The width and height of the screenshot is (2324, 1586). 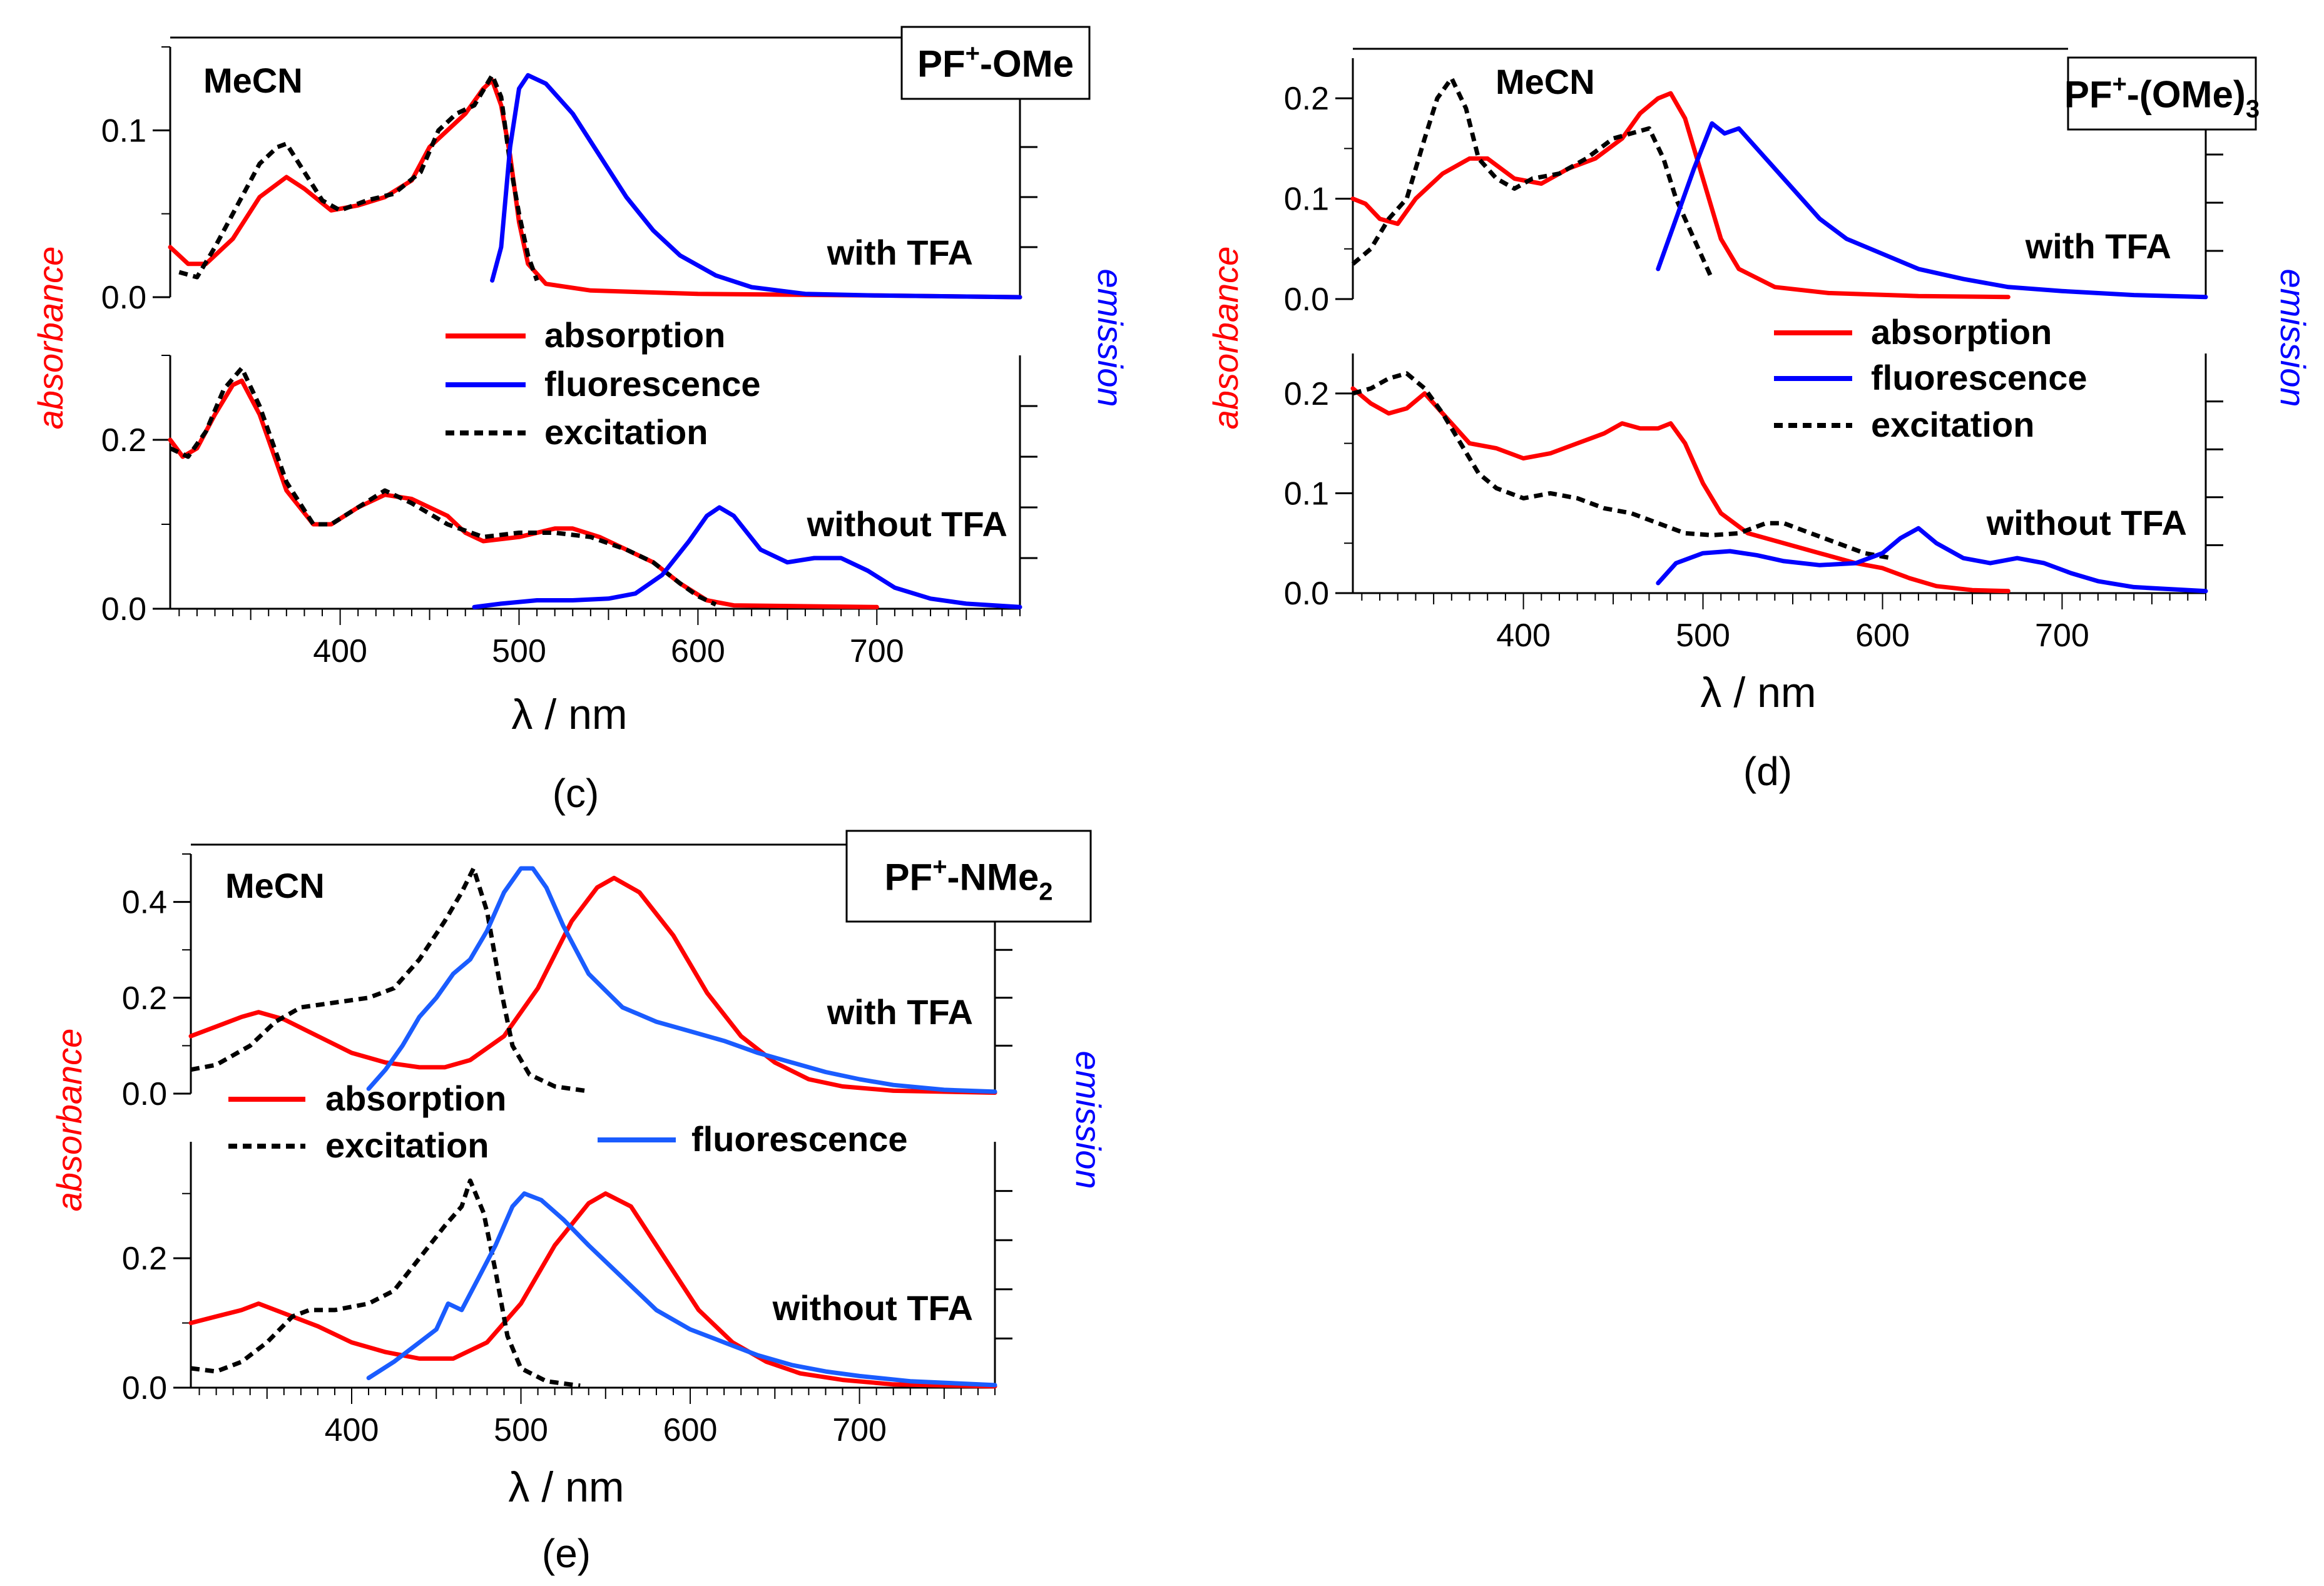 What do you see at coordinates (566, 1553) in the screenshot?
I see `panel-label: (e)` at bounding box center [566, 1553].